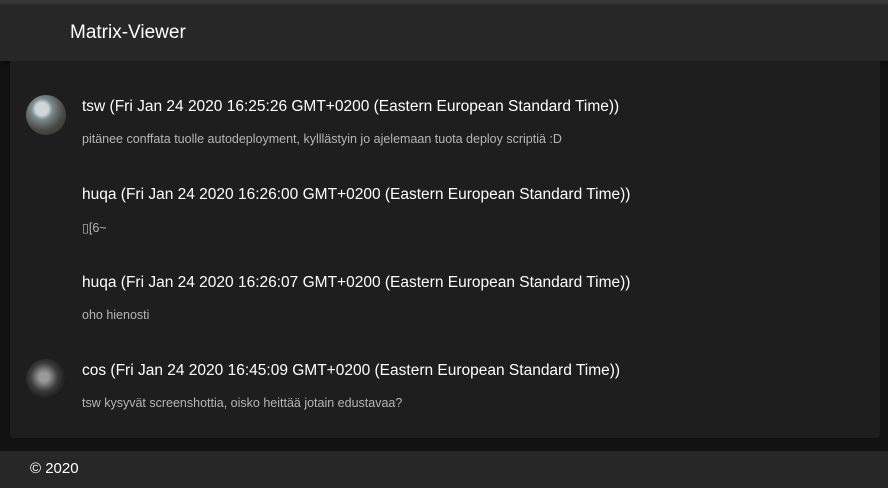 The image size is (888, 488). What do you see at coordinates (116, 315) in the screenshot?
I see `message-text: oho hienosti` at bounding box center [116, 315].